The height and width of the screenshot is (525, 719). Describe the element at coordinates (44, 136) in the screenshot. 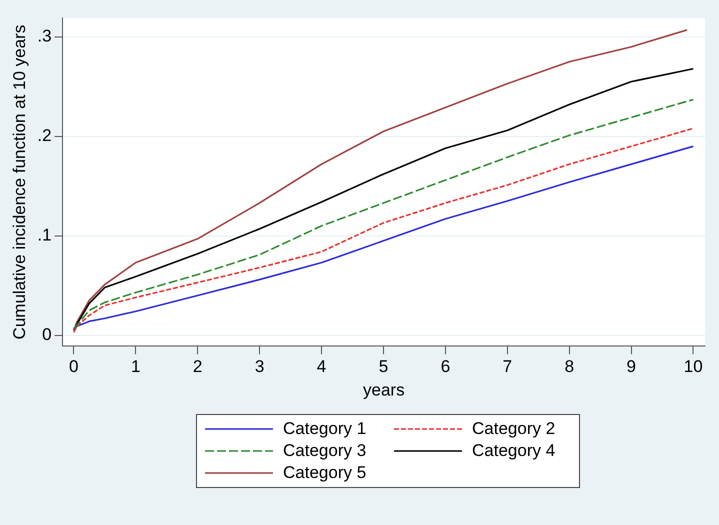

I see `y-tick-label: .2` at that location.